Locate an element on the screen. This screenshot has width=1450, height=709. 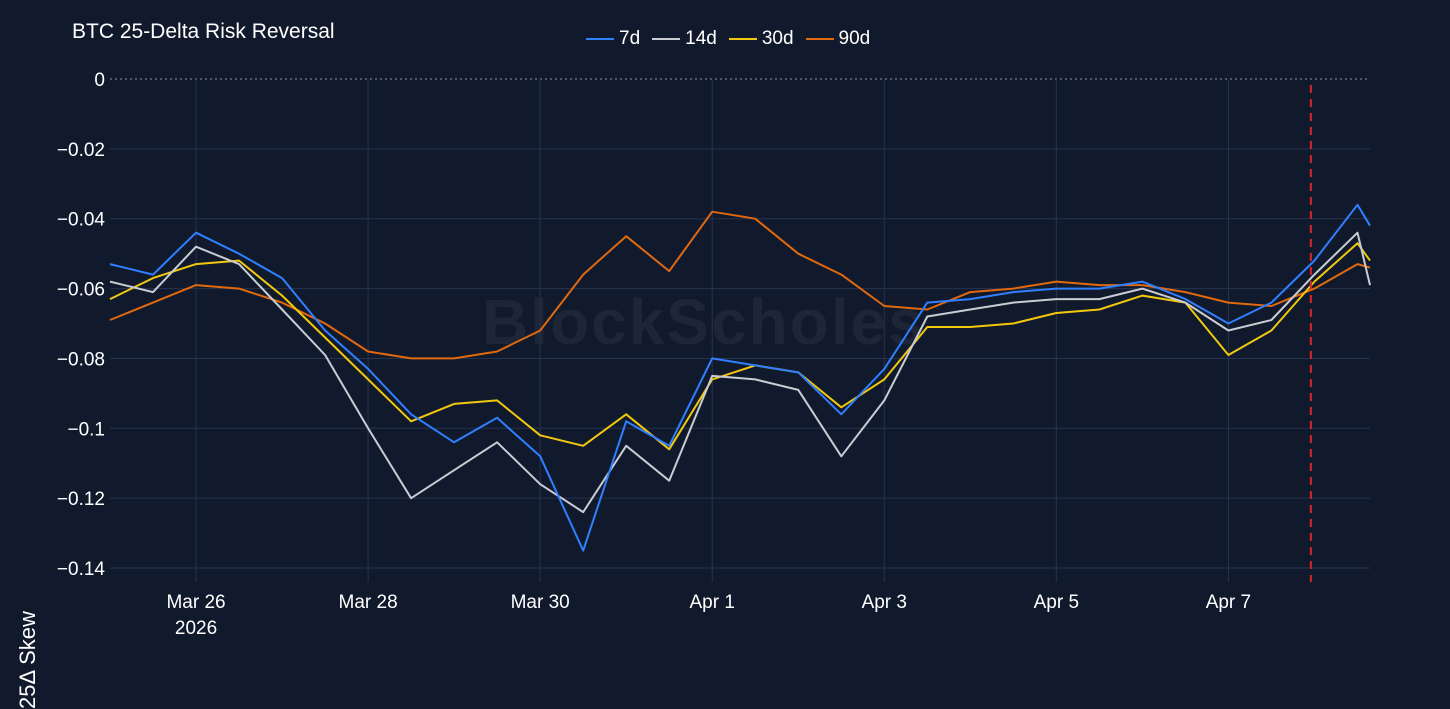
y-tick-label: −0.12 is located at coordinates (81, 499).